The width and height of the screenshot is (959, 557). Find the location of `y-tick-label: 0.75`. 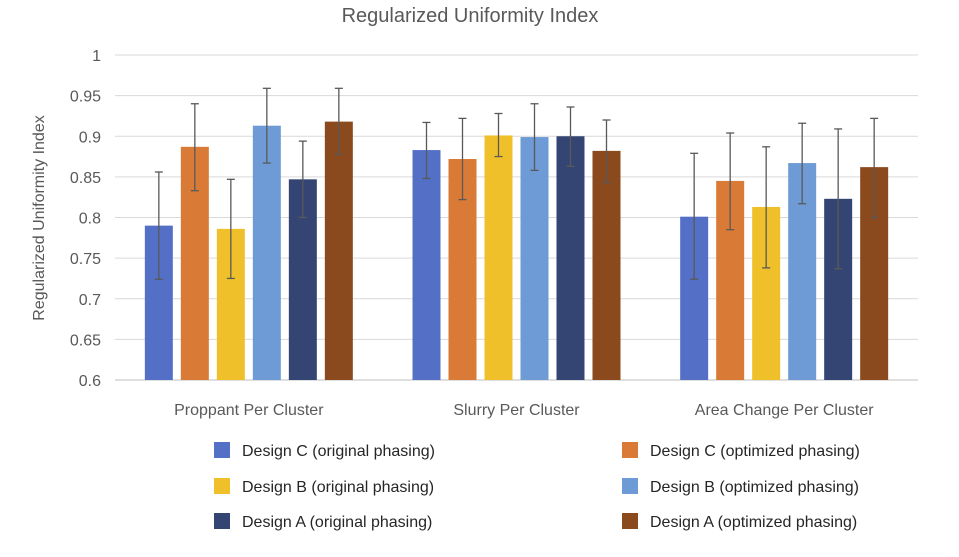

y-tick-label: 0.75 is located at coordinates (85, 259).